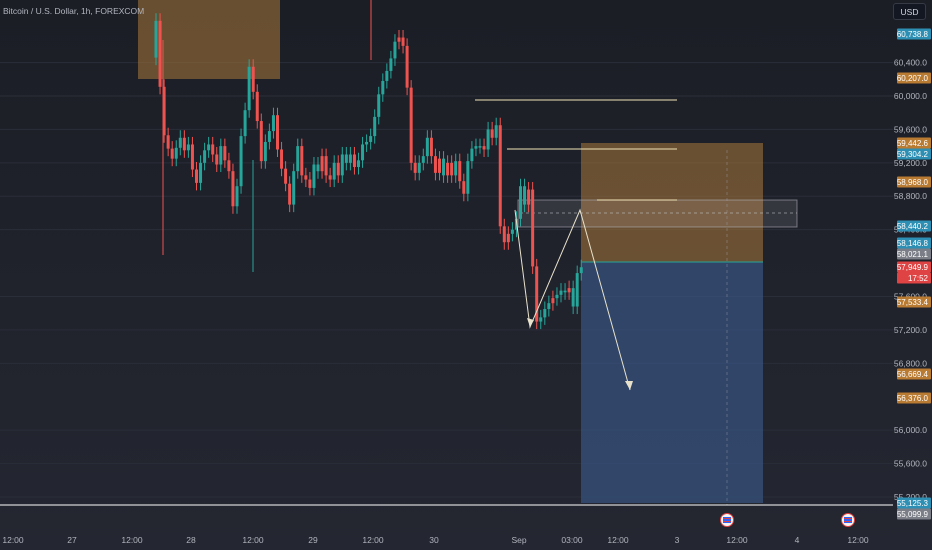 This screenshot has width=932, height=550. Describe the element at coordinates (910, 363) in the screenshot. I see `price-label: 56,800.0` at that location.